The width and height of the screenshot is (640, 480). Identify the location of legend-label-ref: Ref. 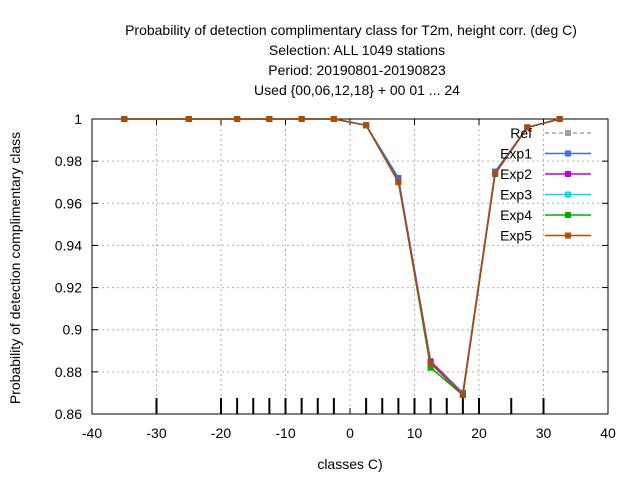
(521, 133).